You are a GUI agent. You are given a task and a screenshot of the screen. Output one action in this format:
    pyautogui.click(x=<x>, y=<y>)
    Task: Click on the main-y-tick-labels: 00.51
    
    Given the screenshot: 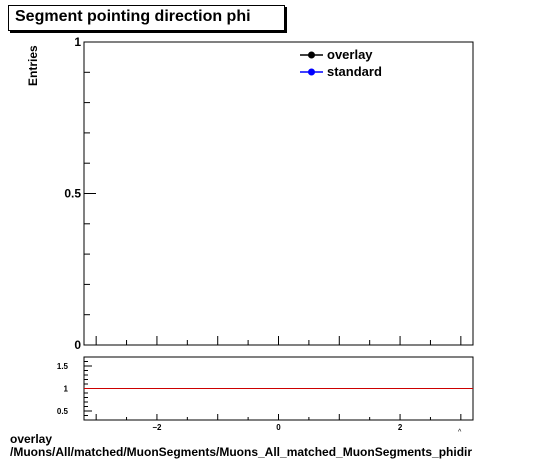 What is the action you would take?
    pyautogui.click(x=72, y=193)
    